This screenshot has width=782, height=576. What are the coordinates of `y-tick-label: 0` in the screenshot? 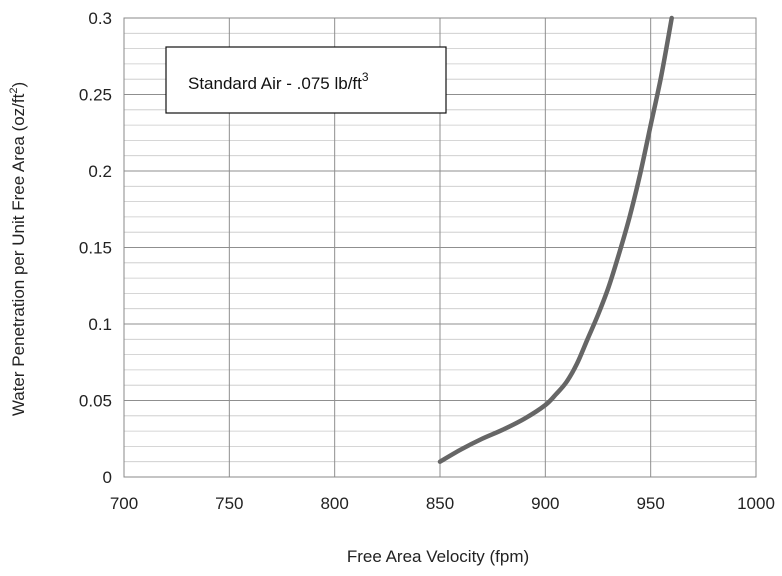 It's located at (107, 477).